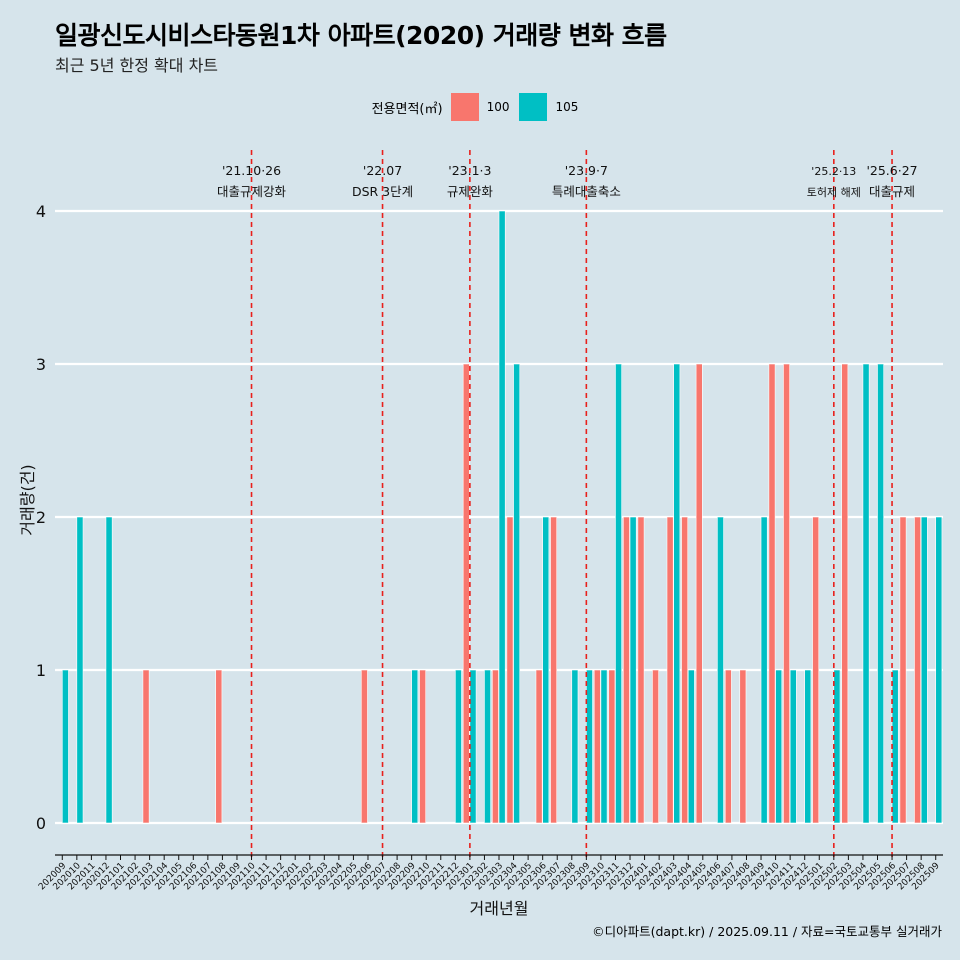 This screenshot has height=960, width=960. Describe the element at coordinates (41, 211) in the screenshot. I see `y-tick-label-4: 4` at that location.